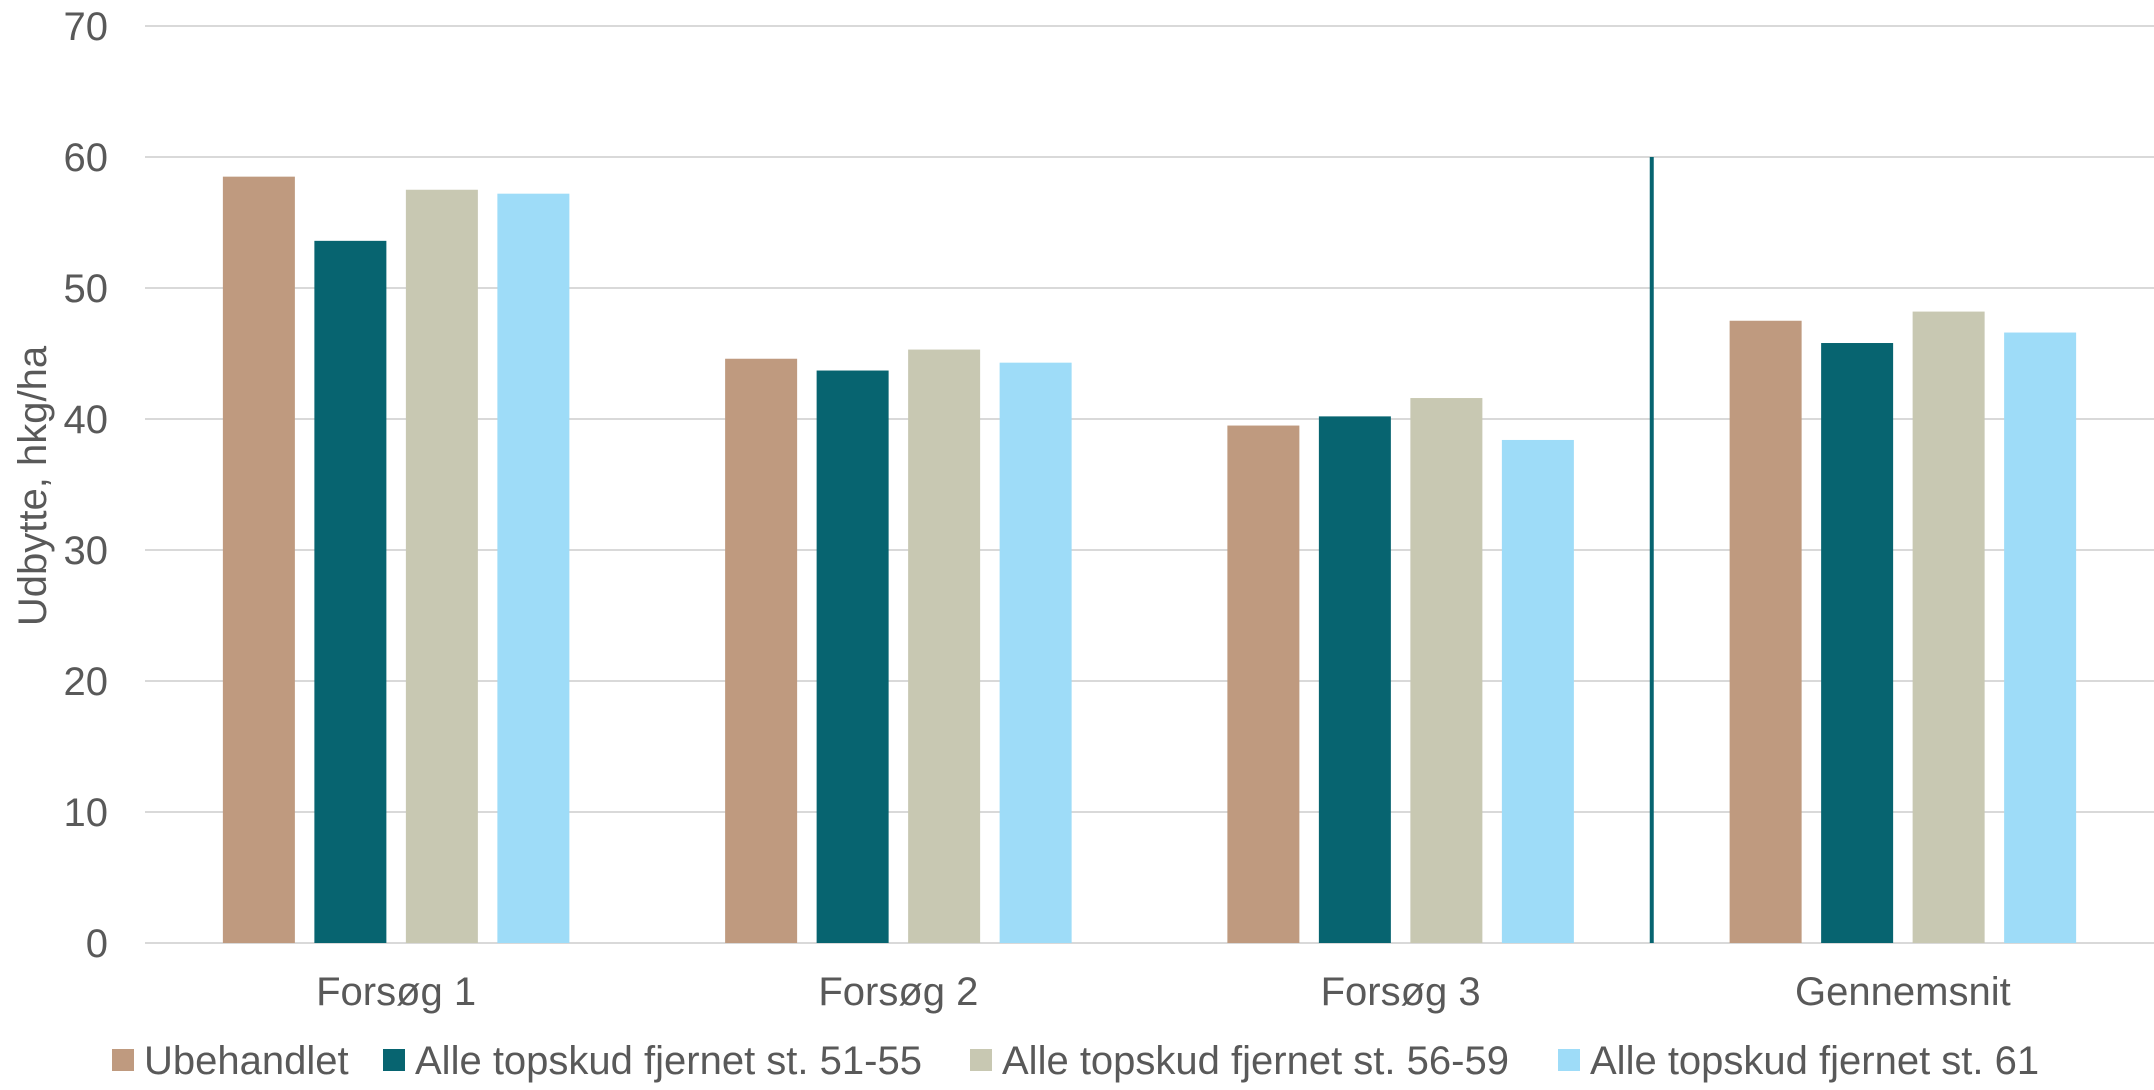 The width and height of the screenshot is (2154, 1090). Describe the element at coordinates (97, 944) in the screenshot. I see `y-tick-label: 0` at that location.